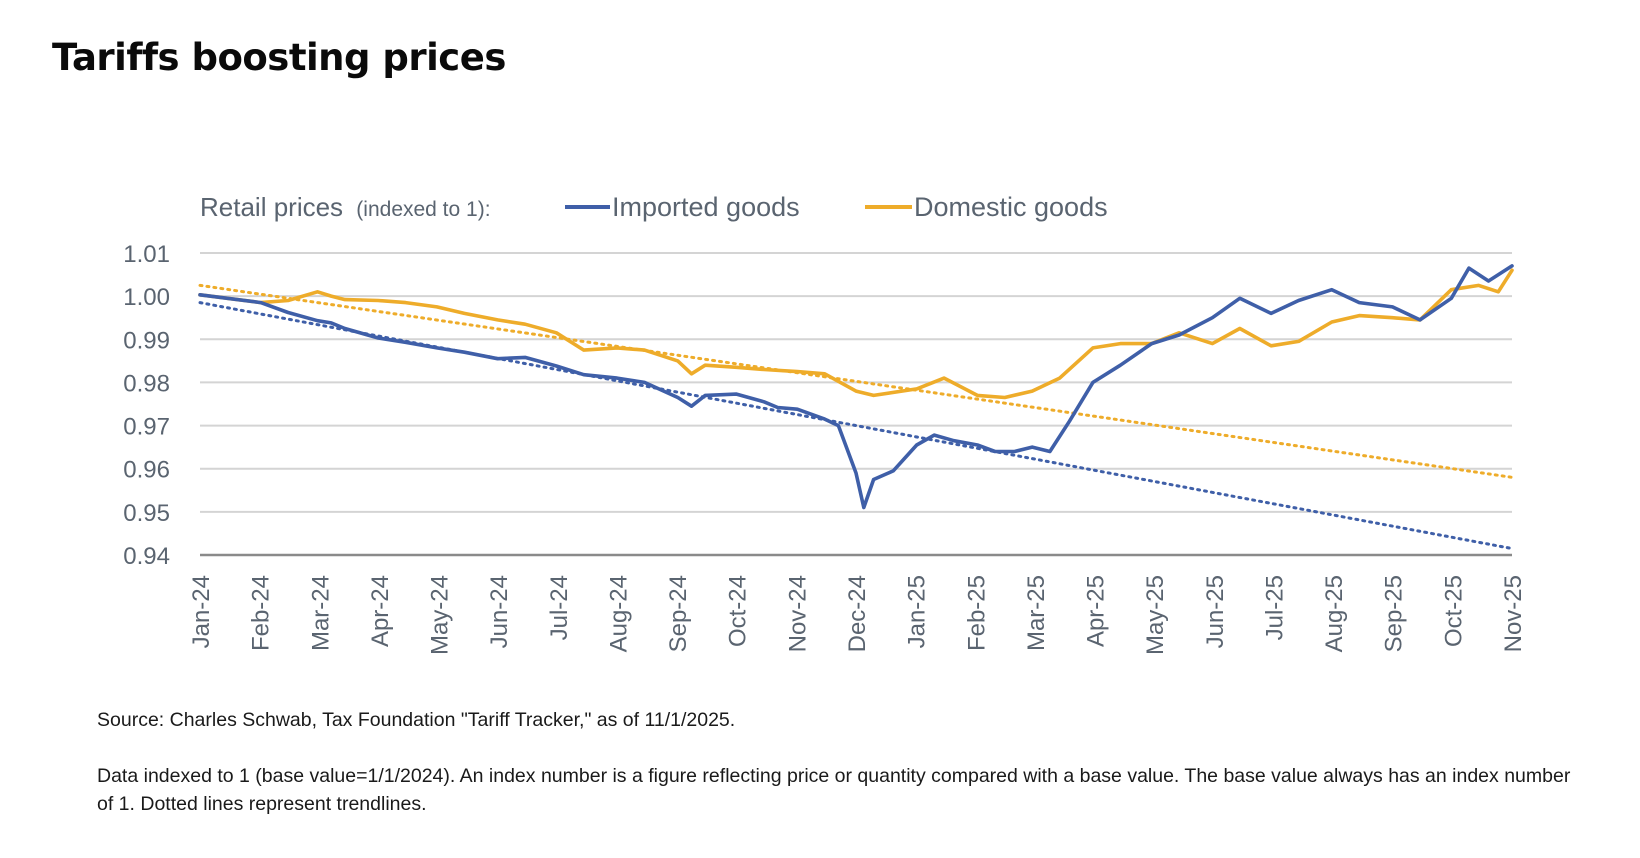 Image resolution: width=1640 pixels, height=858 pixels. Describe the element at coordinates (1036, 613) in the screenshot. I see `x-tick-label: Mar-25` at that location.